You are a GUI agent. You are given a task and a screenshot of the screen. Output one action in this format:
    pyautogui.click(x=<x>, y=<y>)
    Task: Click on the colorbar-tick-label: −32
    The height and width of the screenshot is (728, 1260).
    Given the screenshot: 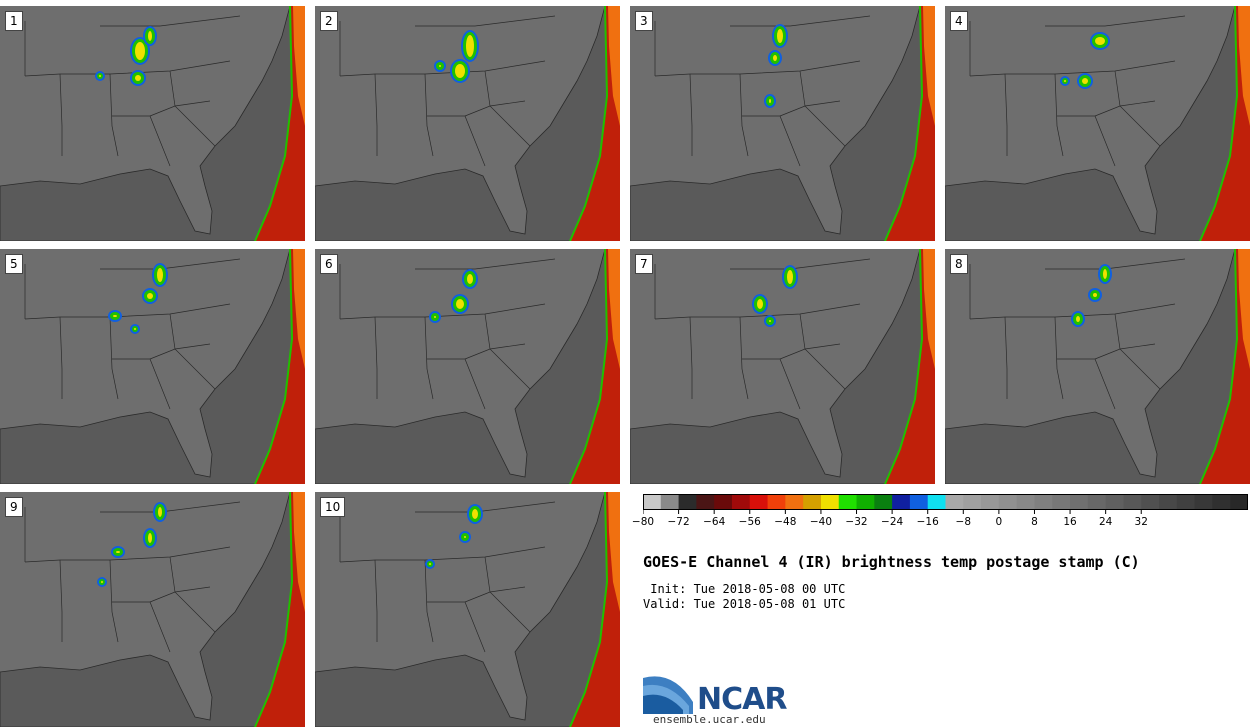 What is the action you would take?
    pyautogui.click(x=856, y=522)
    